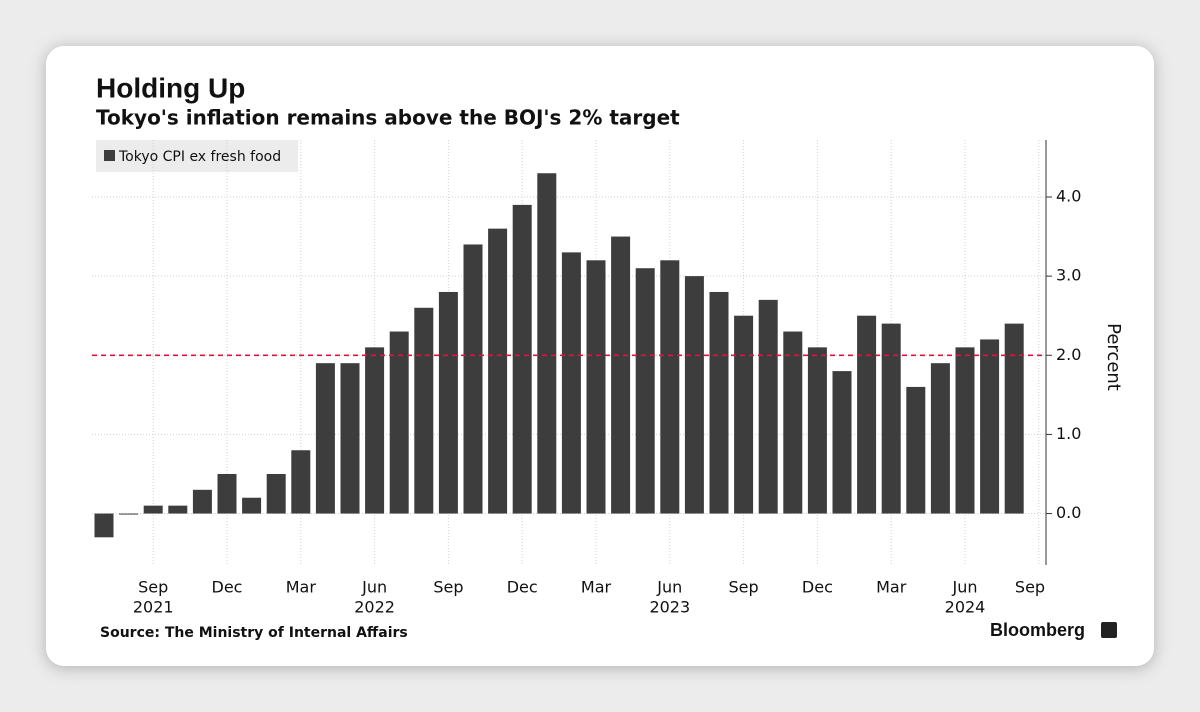  I want to click on y-tick-label: 0.0, so click(1068, 512).